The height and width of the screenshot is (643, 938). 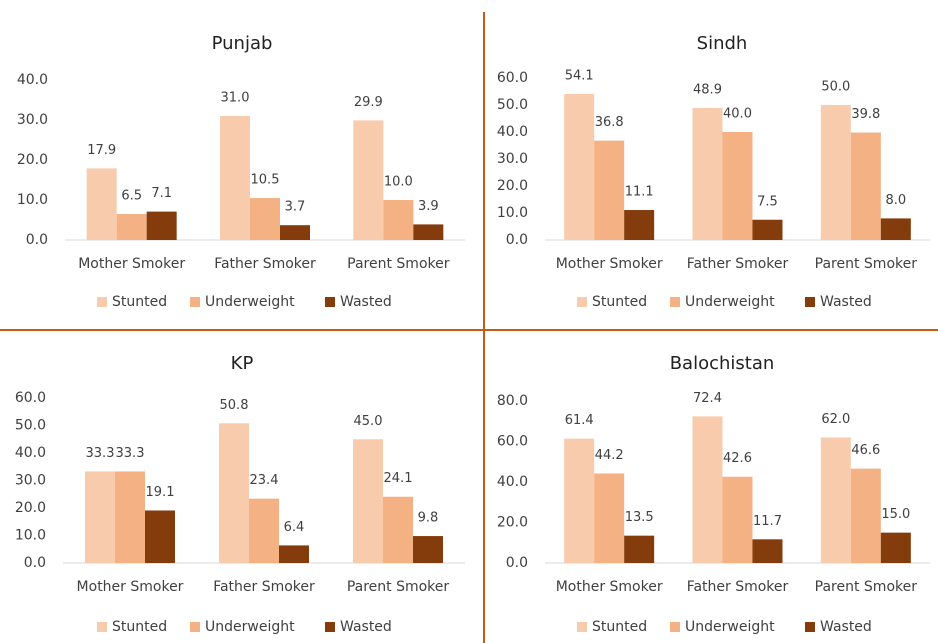 What do you see at coordinates (609, 455) in the screenshot?
I see `value-label: 44.2` at bounding box center [609, 455].